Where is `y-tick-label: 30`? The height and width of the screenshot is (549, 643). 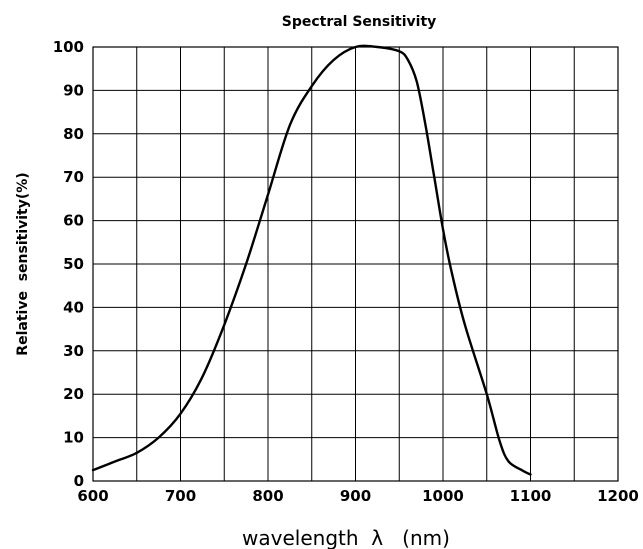
y-tick-label: 30 is located at coordinates (73, 351).